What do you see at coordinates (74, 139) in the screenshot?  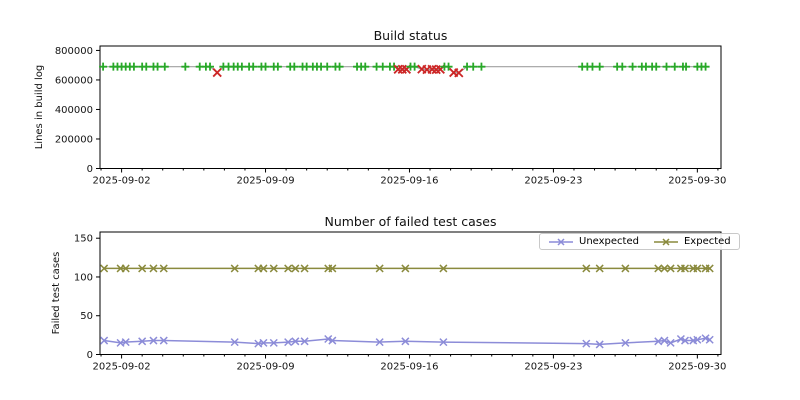 I see `y-tick-label: 200000` at bounding box center [74, 139].